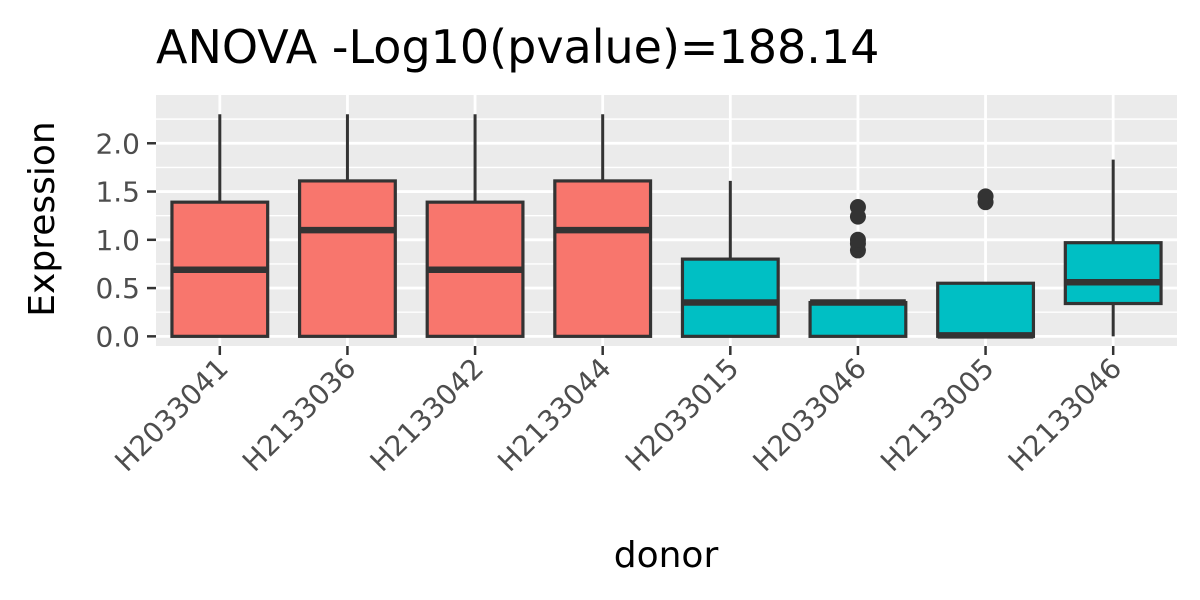  I want to click on y-tick-label: 1.5, so click(117, 192).